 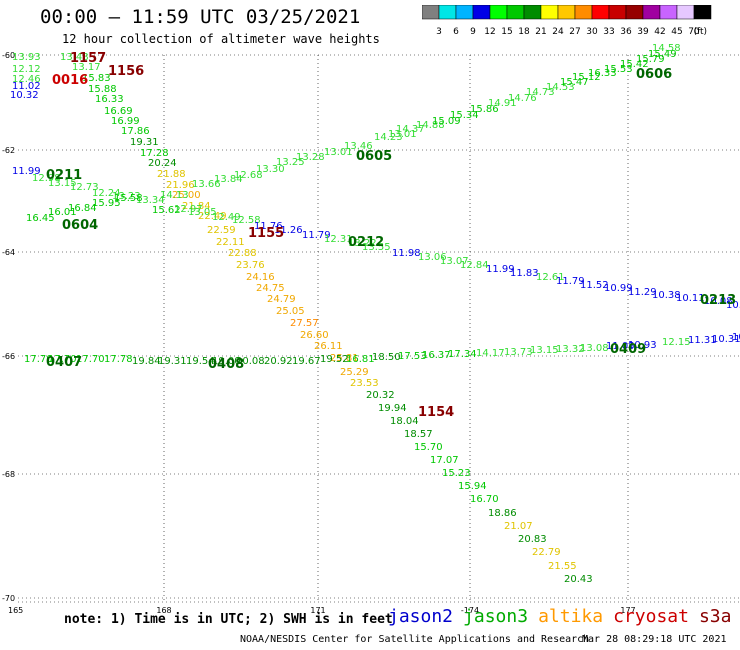 What do you see at coordinates (628, 349) in the screenshot?
I see `pass-time-label: 0409` at bounding box center [628, 349].